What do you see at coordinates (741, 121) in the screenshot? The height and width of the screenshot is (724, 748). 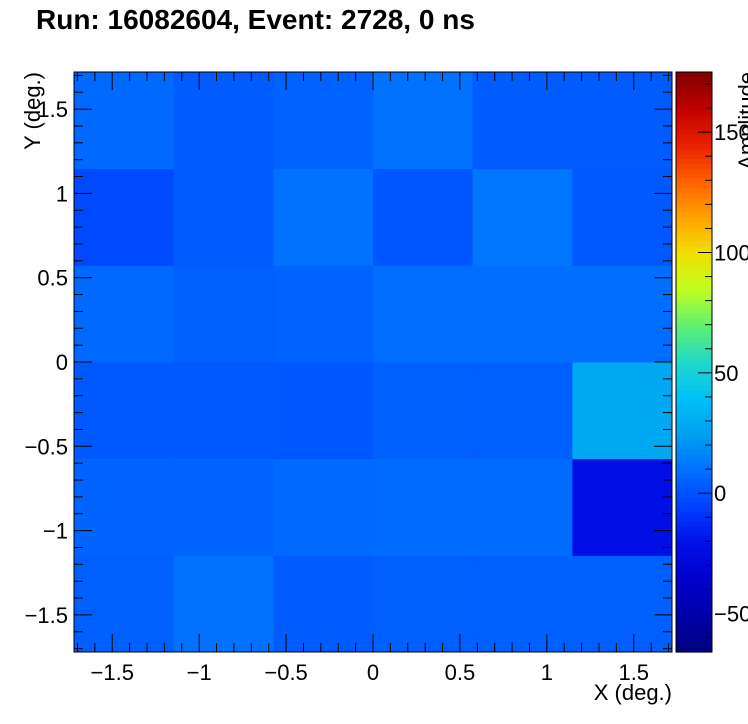 I see `z-axis-label: Amplitude` at bounding box center [741, 121].